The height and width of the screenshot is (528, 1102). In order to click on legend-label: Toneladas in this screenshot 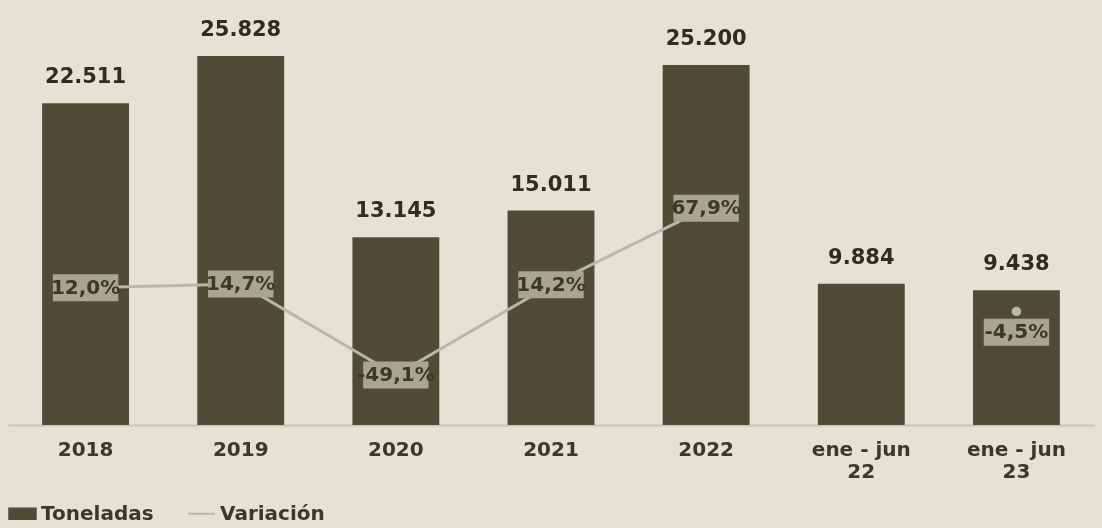, I will do `click(97, 512)`.